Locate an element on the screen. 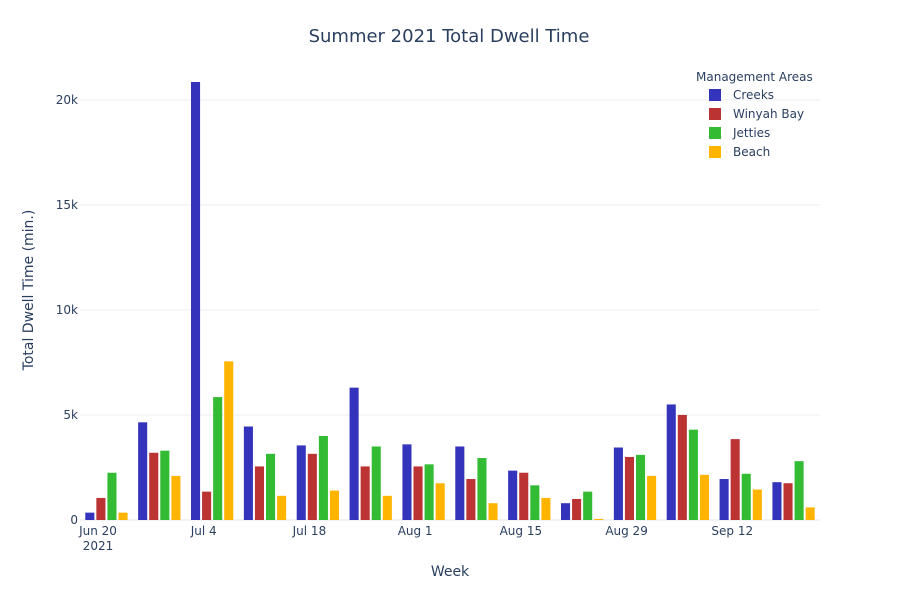  y-tick-label: 5k is located at coordinates (70, 415).